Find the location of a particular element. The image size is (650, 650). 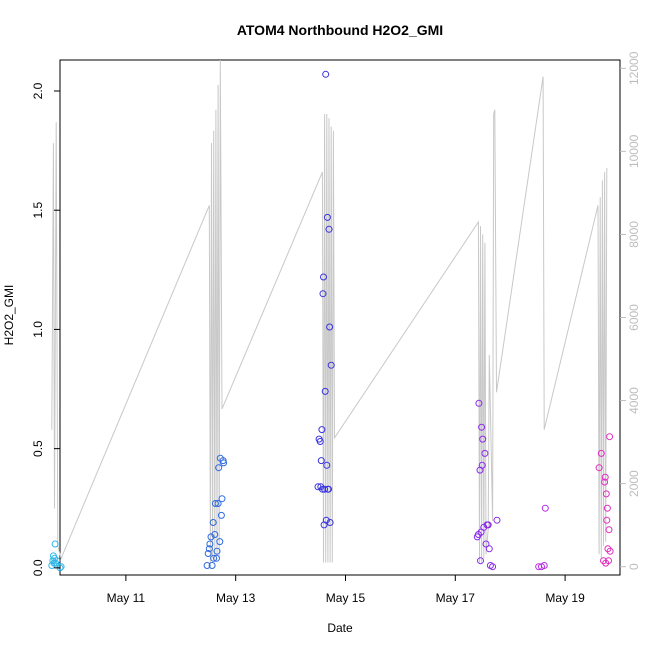

y2-tick-label: 12000 is located at coordinates (634, 68).